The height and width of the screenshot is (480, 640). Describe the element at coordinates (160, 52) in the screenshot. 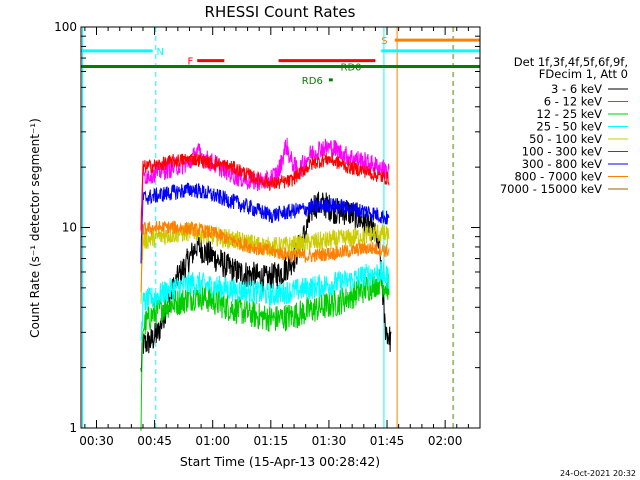

I see `flag-label-n: N` at that location.